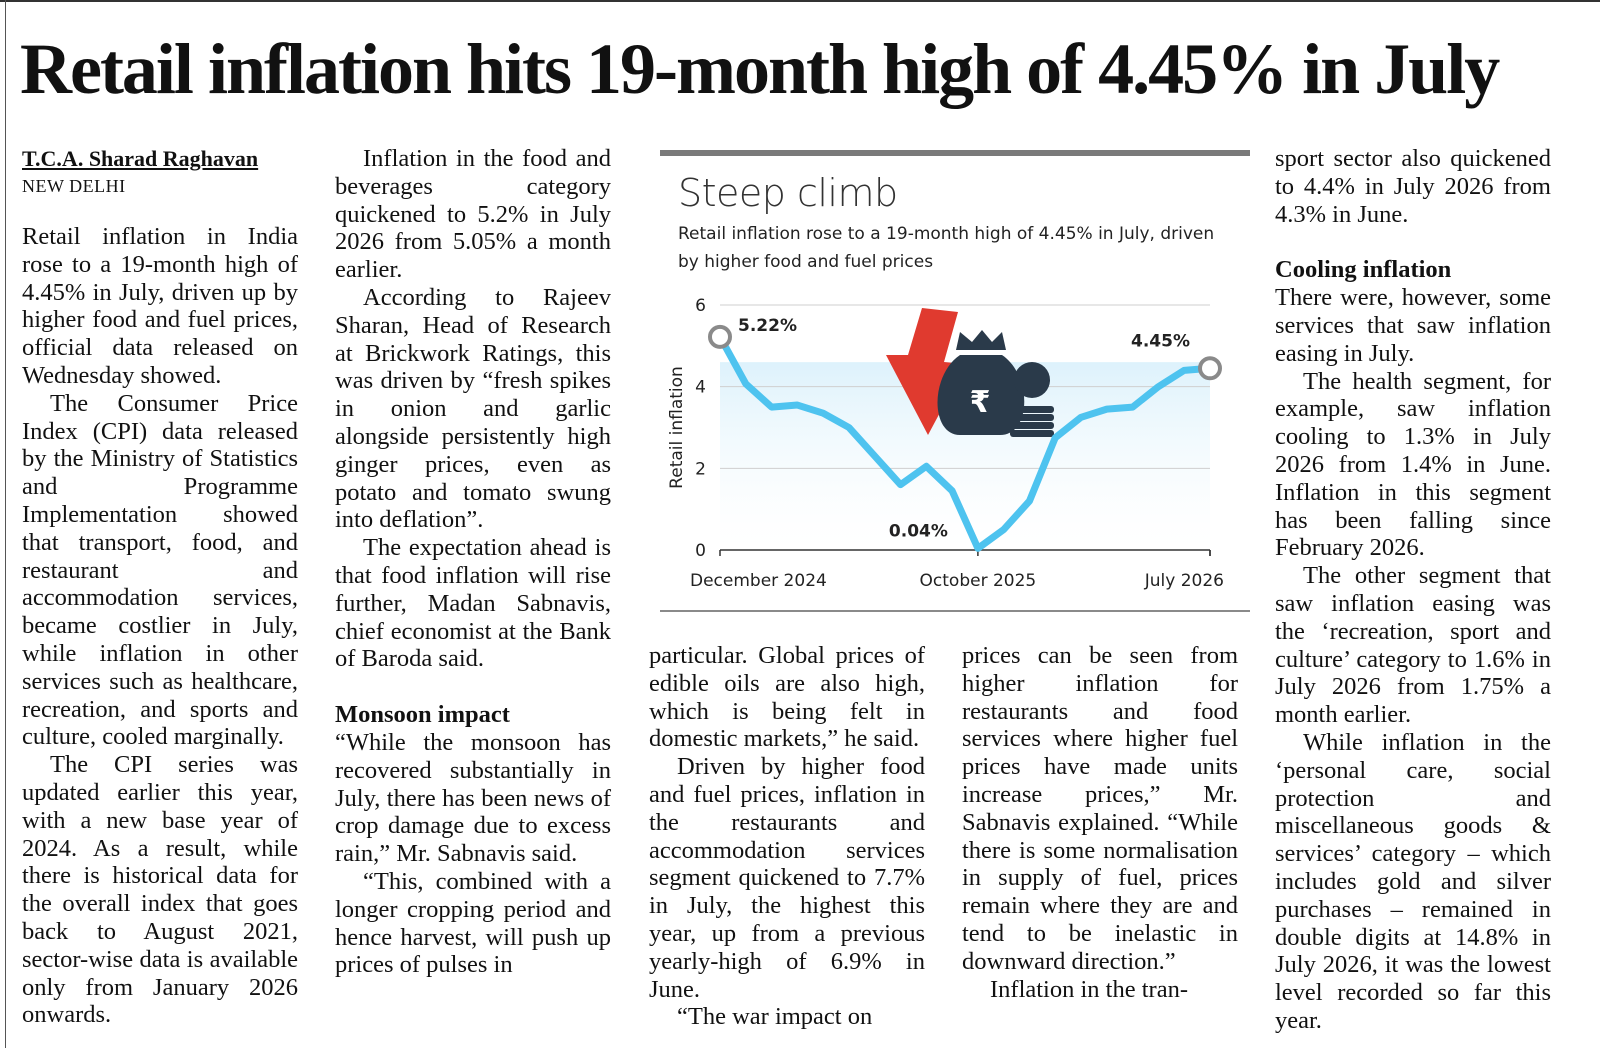 This screenshot has width=1600, height=1048. What do you see at coordinates (788, 193) in the screenshot?
I see `chart-title: Steep climb` at bounding box center [788, 193].